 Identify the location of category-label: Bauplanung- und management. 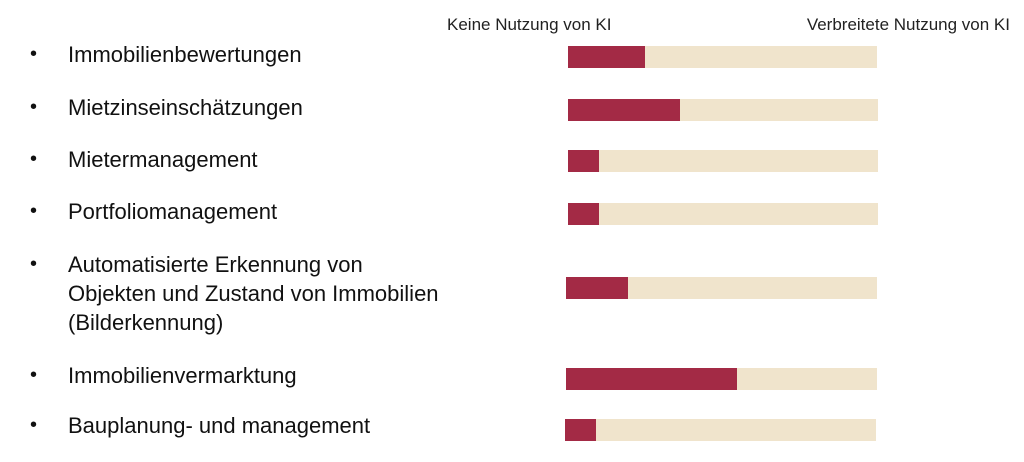
(219, 425).